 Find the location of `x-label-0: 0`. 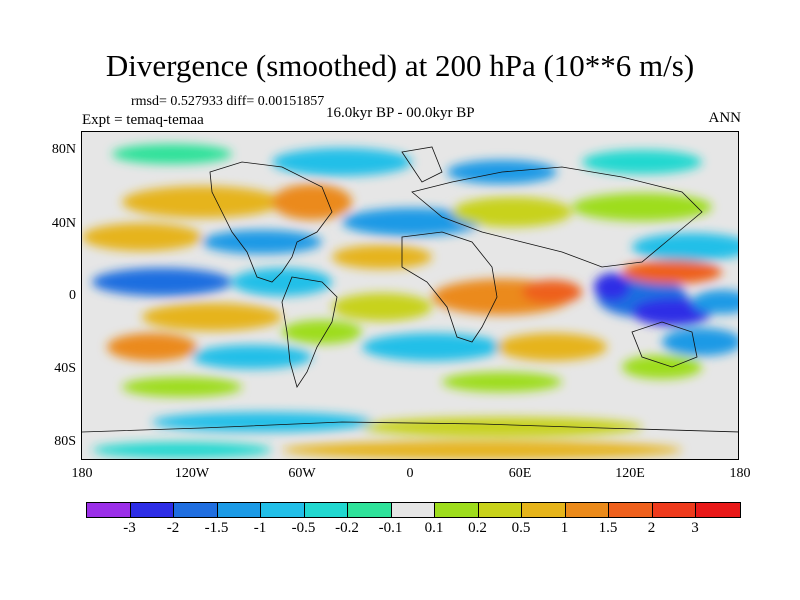

x-label-0: 0 is located at coordinates (410, 473).